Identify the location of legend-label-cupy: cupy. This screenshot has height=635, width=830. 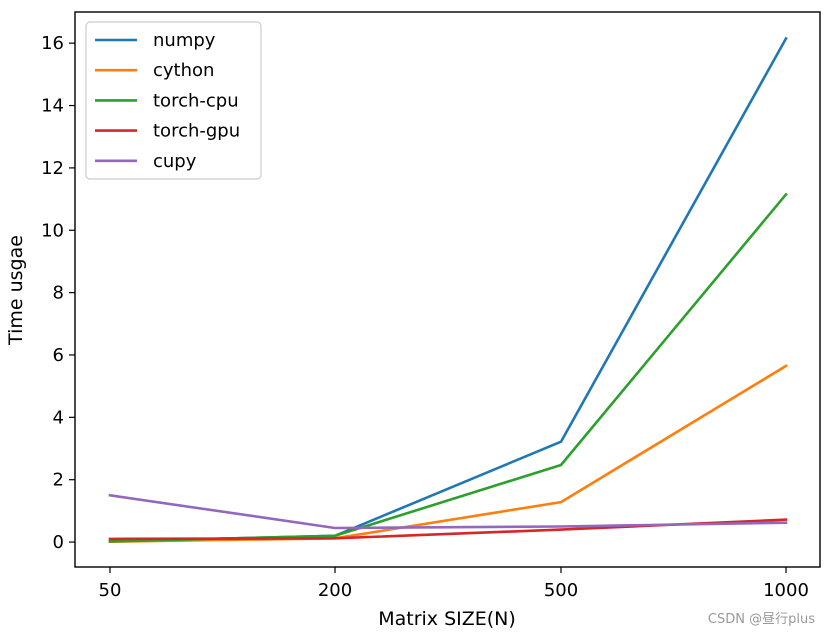
(175, 161).